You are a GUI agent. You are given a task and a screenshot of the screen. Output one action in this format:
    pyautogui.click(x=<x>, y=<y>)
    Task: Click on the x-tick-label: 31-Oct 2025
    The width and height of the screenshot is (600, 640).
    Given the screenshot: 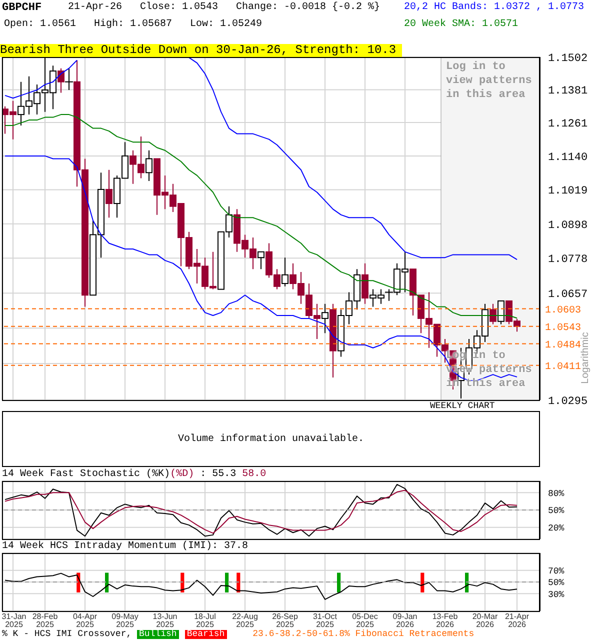 What is the action you would take?
    pyautogui.click(x=325, y=620)
    